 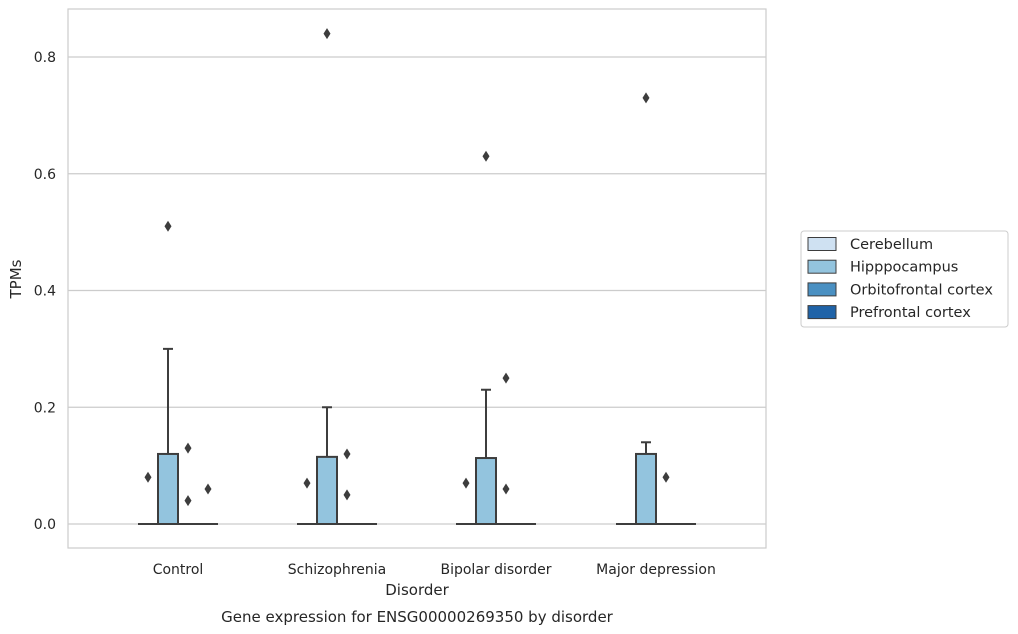 What do you see at coordinates (904, 268) in the screenshot?
I see `legend-label: Hipppocampus` at bounding box center [904, 268].